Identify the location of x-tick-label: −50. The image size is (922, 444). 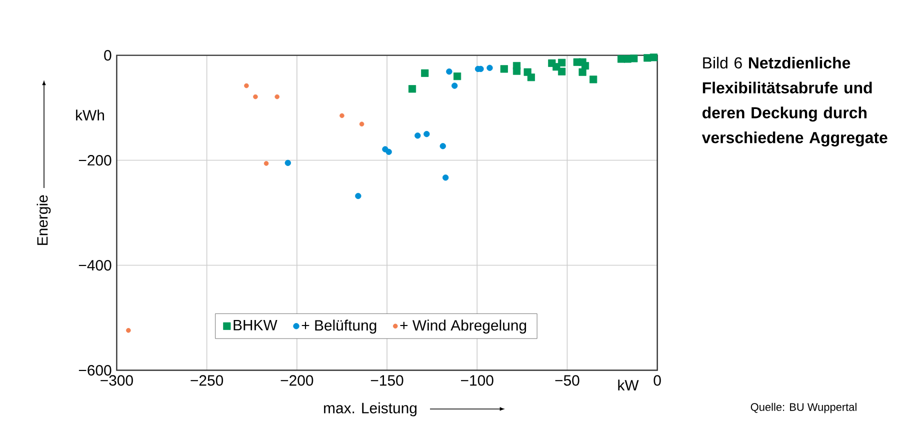
(567, 380).